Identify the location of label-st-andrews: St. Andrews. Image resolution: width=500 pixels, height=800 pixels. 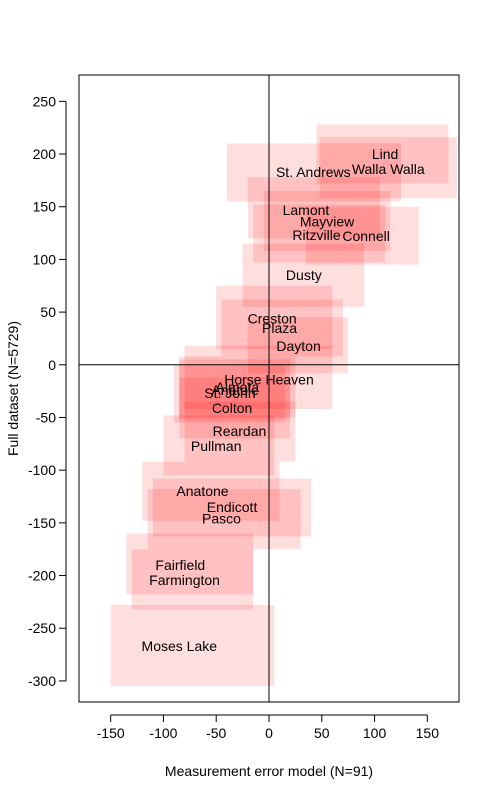
(313, 172).